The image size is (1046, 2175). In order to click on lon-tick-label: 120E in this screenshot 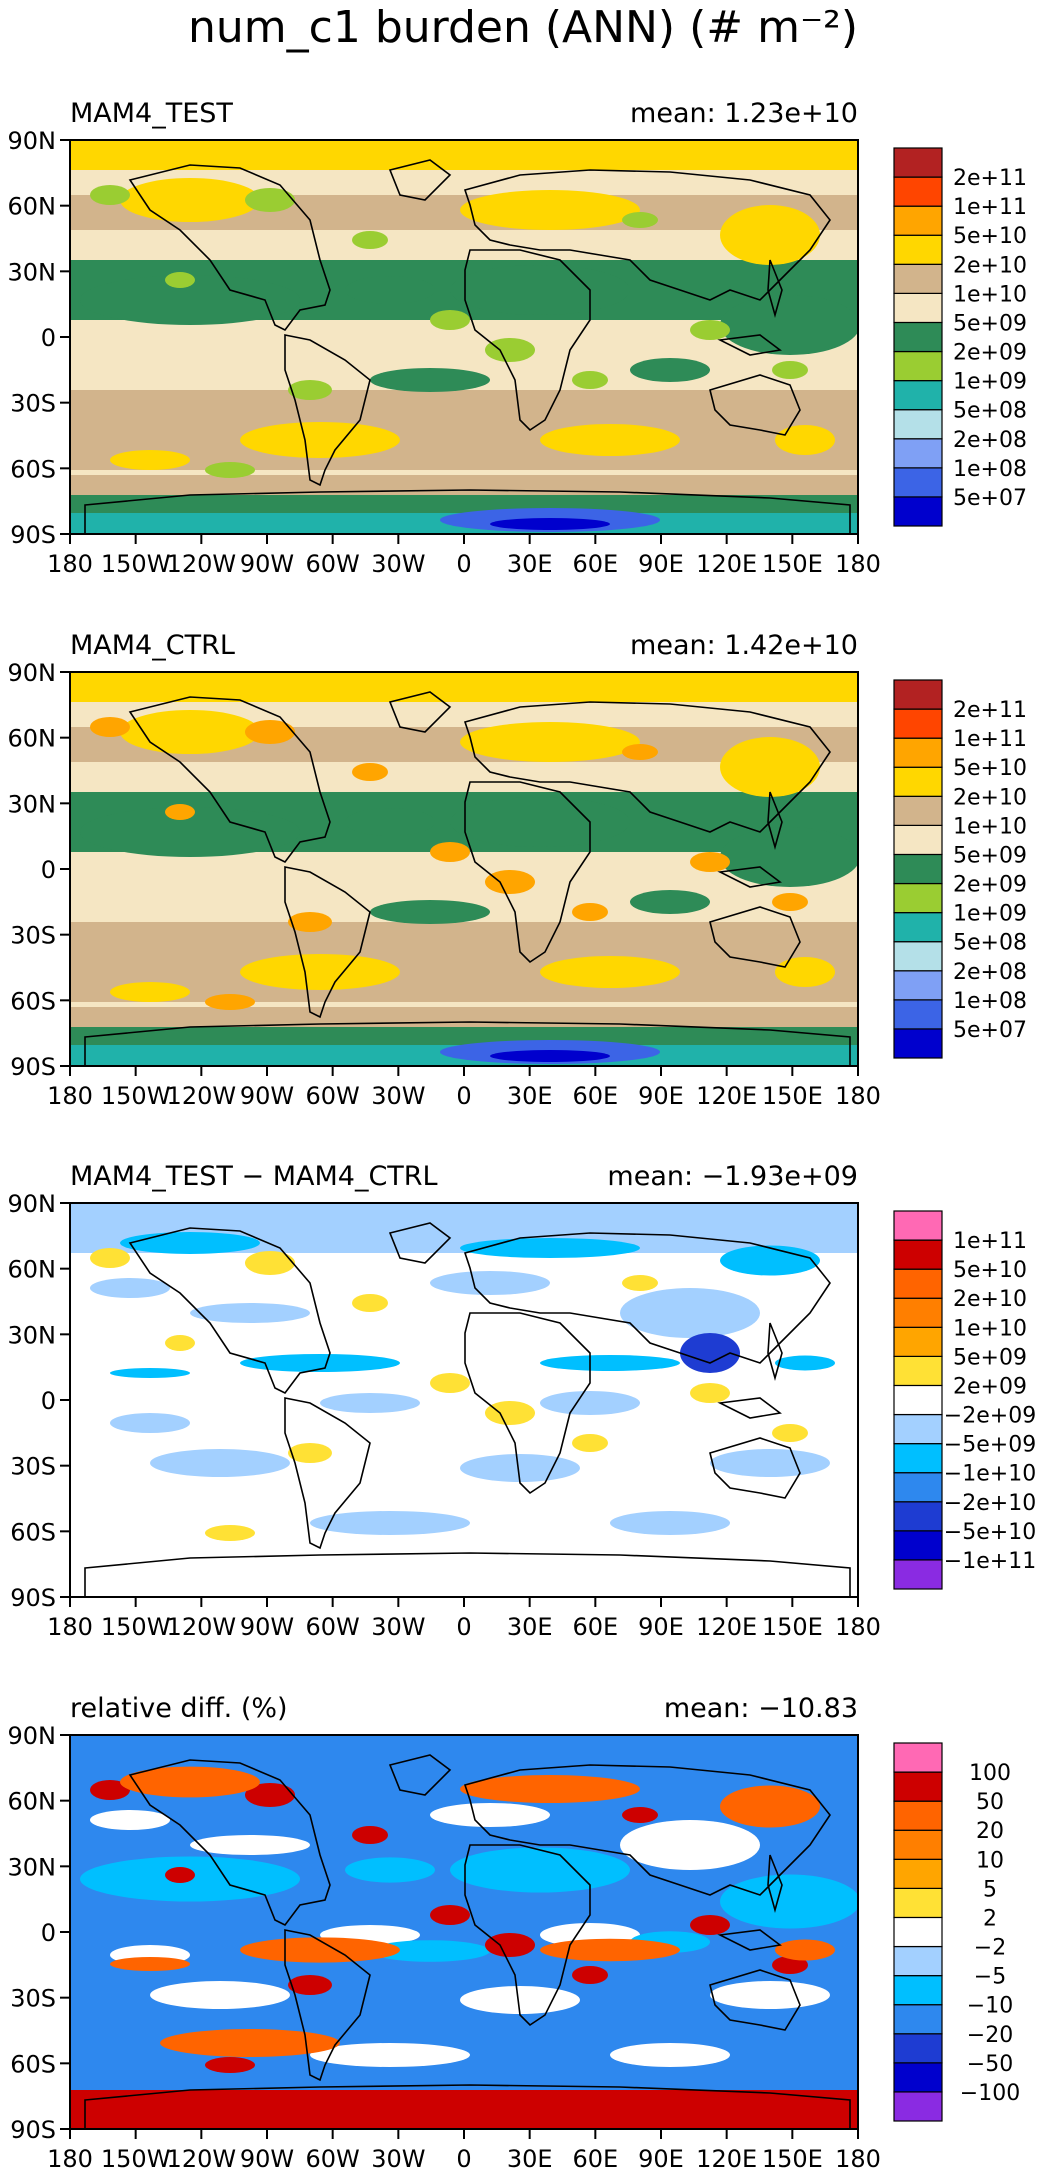, I will do `click(726, 564)`.